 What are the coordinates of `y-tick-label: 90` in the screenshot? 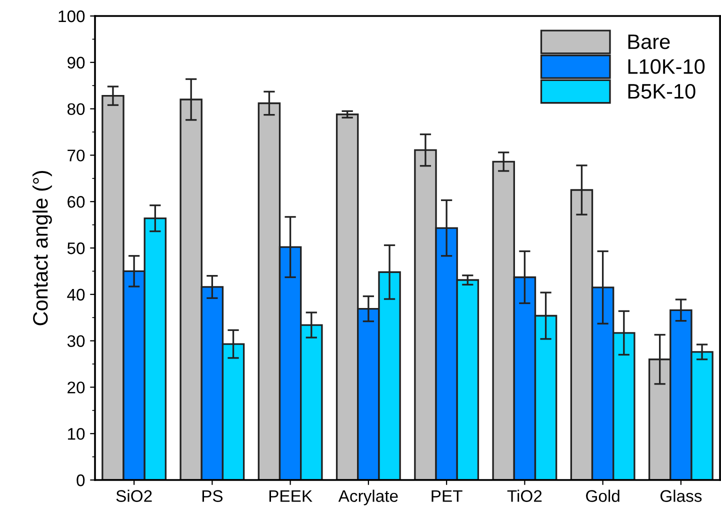 It's located at (76, 62).